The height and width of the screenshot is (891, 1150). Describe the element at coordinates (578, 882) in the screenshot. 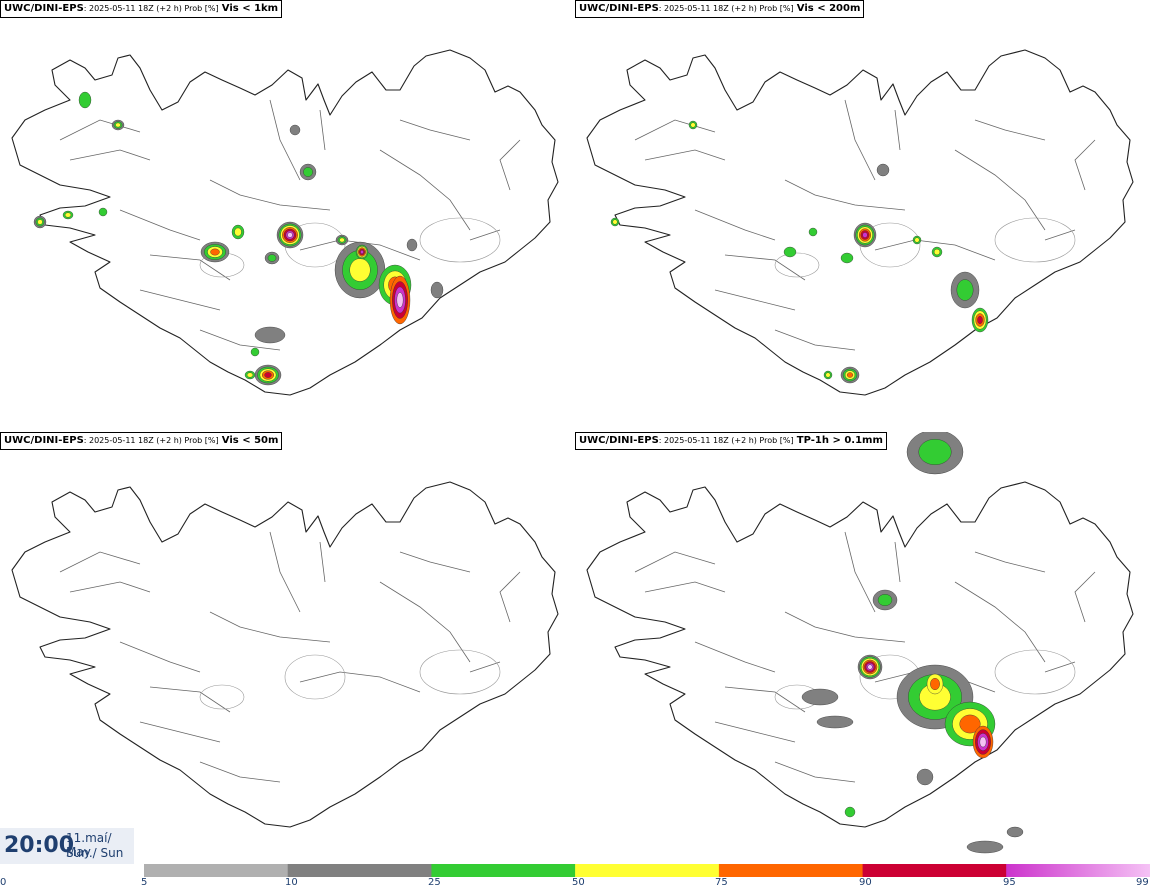

I see `colorbar-tick-label: 50` at that location.